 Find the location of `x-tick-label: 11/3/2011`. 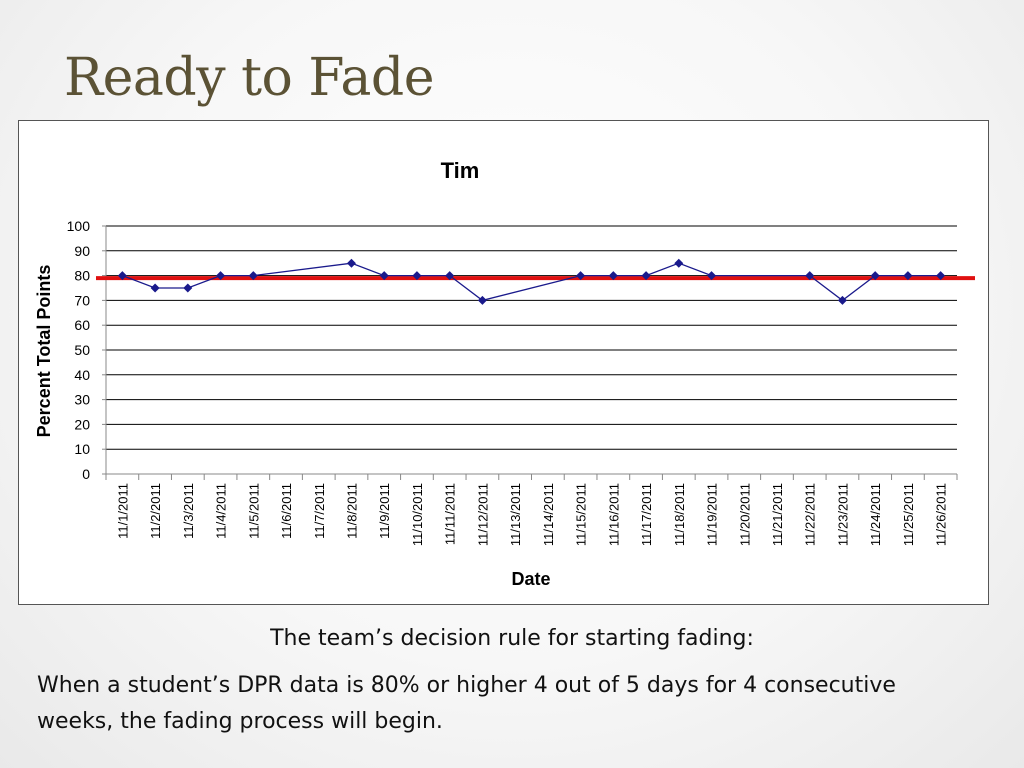

x-tick-label: 11/3/2011 is located at coordinates (188, 511).